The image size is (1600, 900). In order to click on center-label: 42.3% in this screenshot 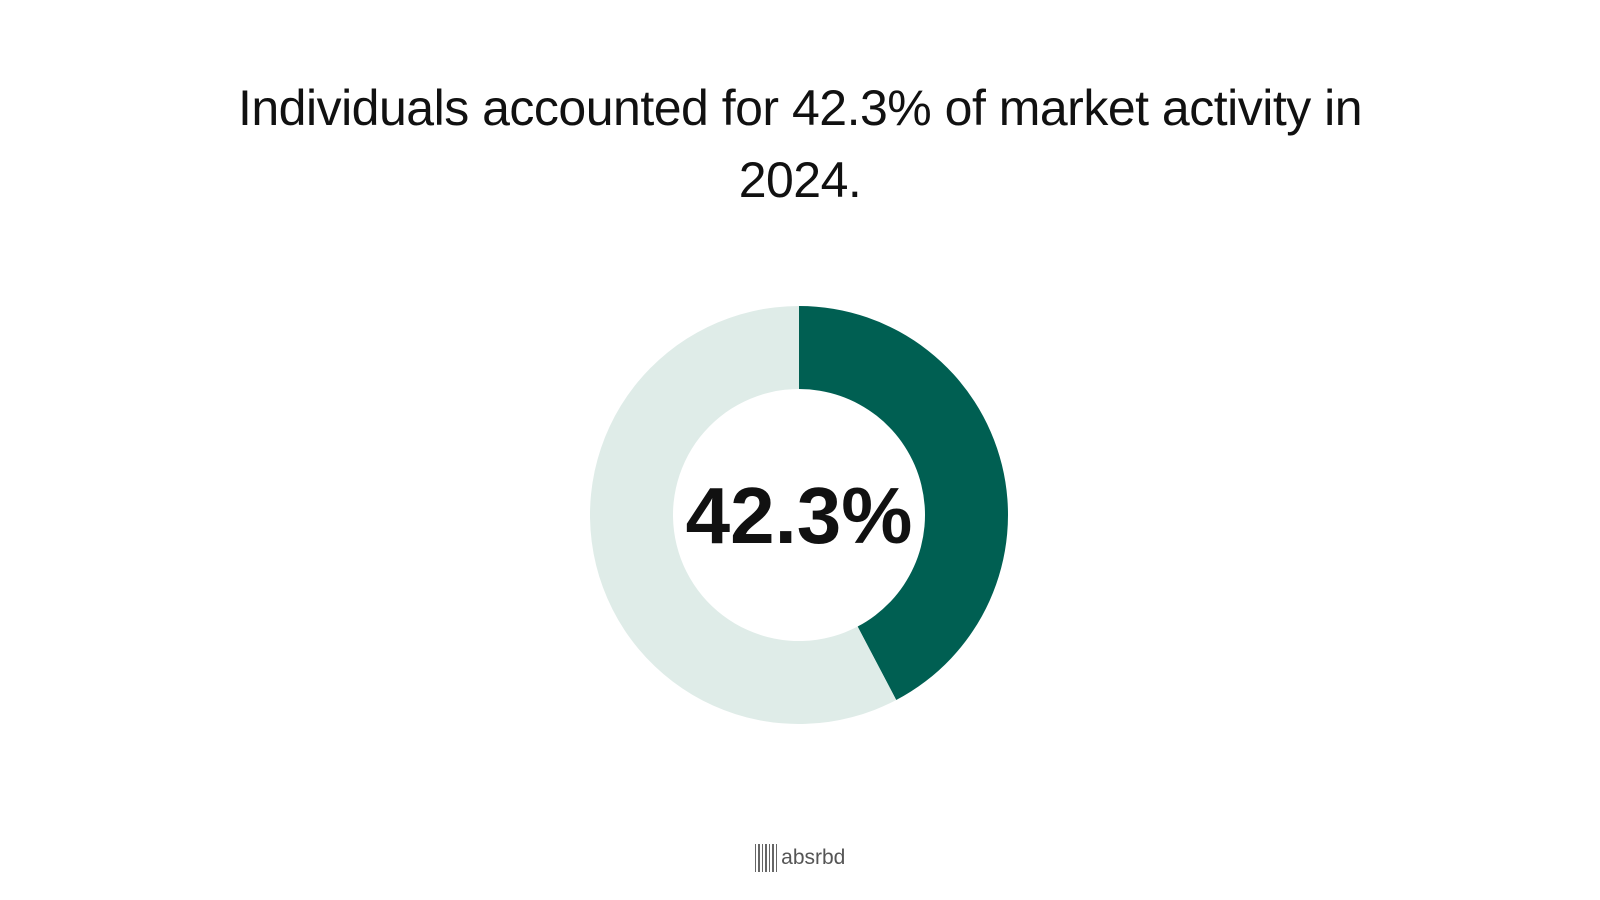, I will do `click(799, 515)`.